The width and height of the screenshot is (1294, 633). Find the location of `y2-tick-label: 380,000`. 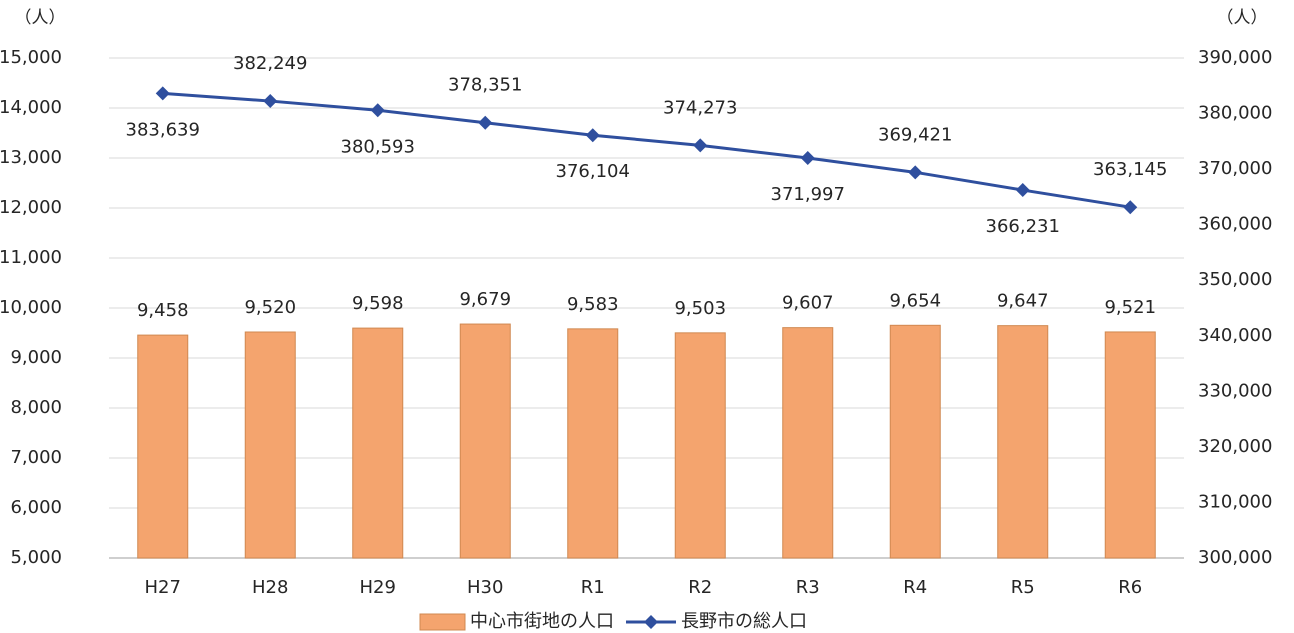

y2-tick-label: 380,000 is located at coordinates (1235, 113).